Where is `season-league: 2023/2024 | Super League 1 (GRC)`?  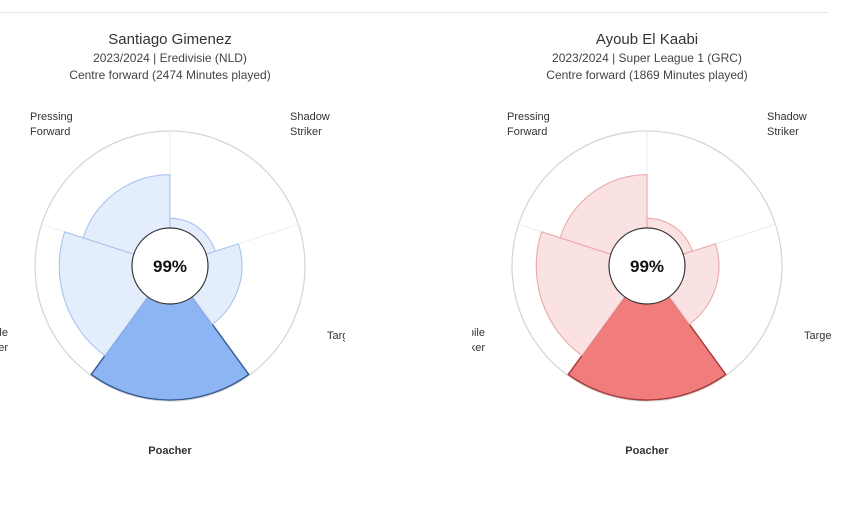
season-league: 2023/2024 | Super League 1 (GRC) is located at coordinates (647, 58).